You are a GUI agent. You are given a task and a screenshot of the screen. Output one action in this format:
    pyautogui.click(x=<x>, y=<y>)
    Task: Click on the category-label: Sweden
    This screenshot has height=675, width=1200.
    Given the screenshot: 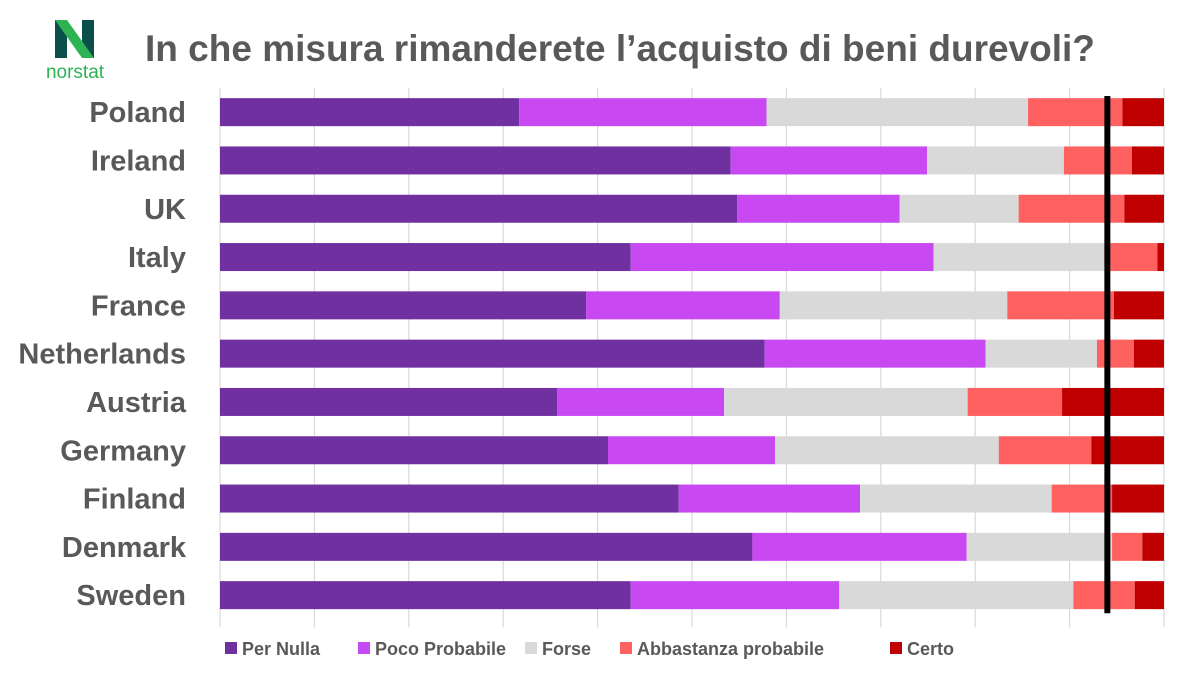 What is the action you would take?
    pyautogui.click(x=131, y=596)
    